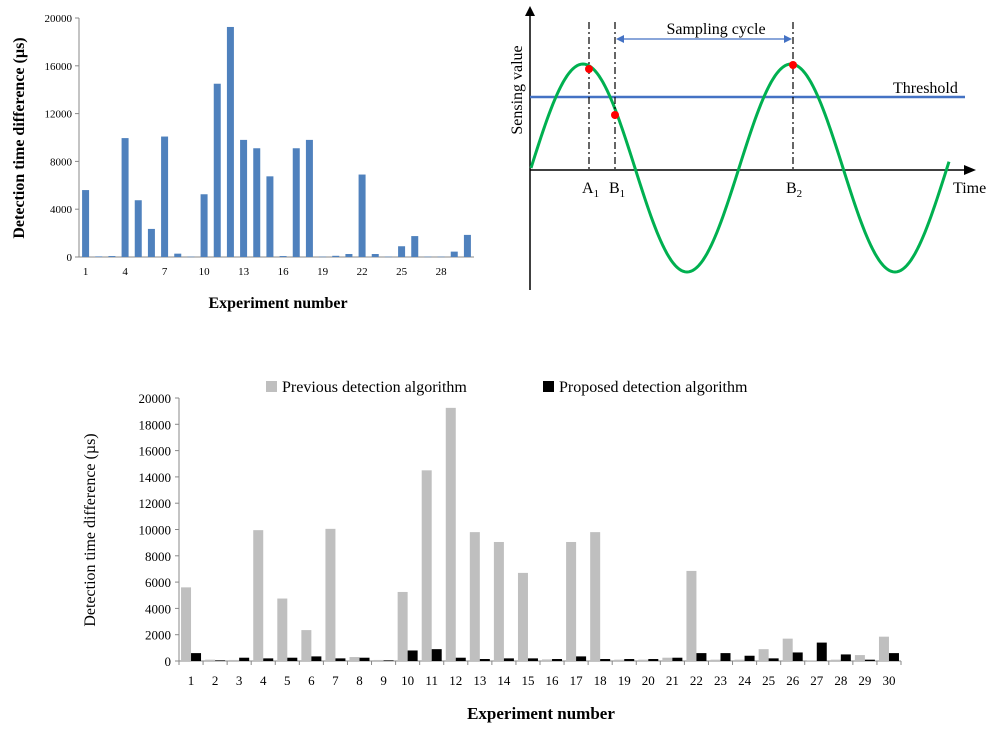  I want to click on bottom-chart-x-tick-label: 27, so click(817, 680).